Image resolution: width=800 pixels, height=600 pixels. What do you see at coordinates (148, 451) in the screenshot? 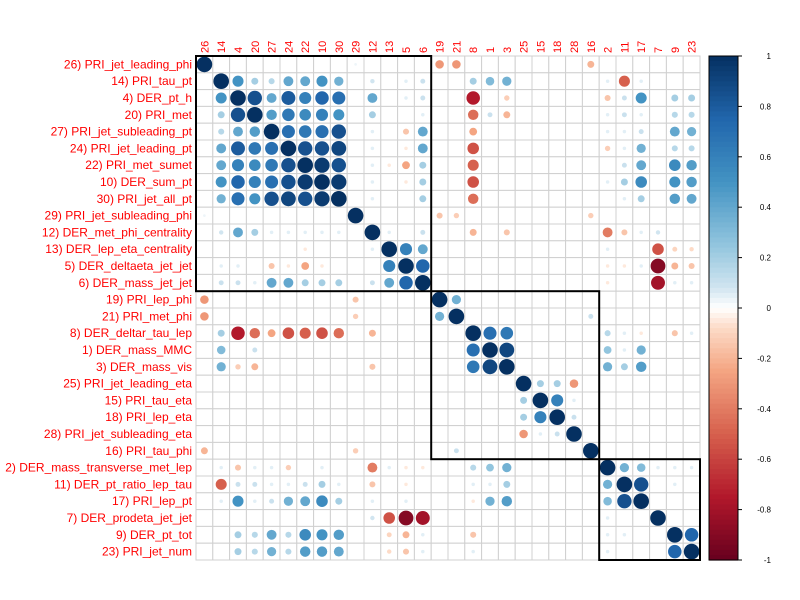
I see `row-label: 16) PRI_tau_phi` at bounding box center [148, 451].